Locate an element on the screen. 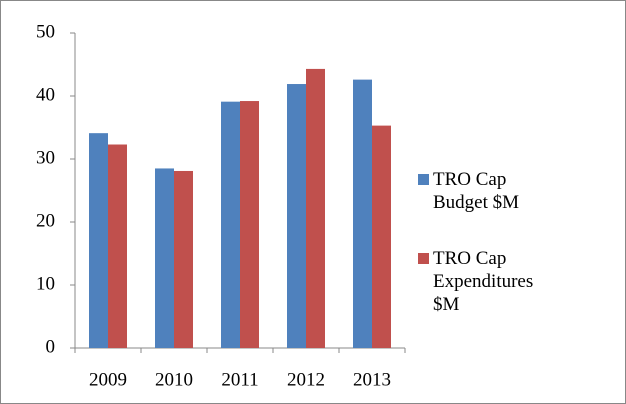 The width and height of the screenshot is (626, 404). legend-label: TRO Cap Expenditures $M is located at coordinates (483, 281).